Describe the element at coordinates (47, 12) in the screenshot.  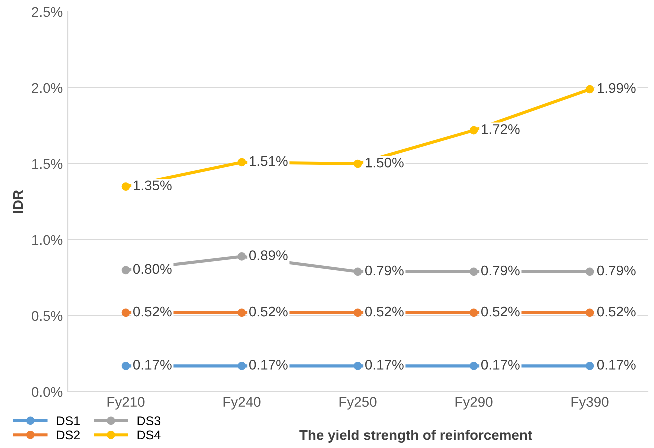
I see `y-tick-label: 2.5%` at that location.